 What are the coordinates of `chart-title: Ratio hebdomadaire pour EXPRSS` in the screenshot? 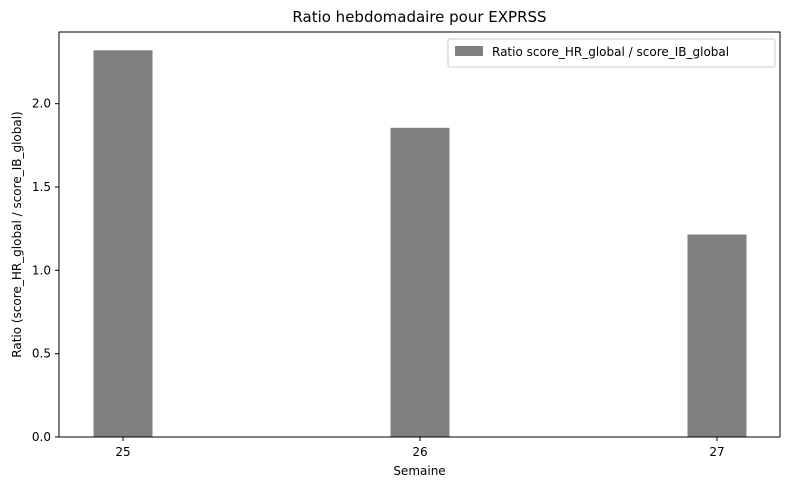 It's located at (419, 17).